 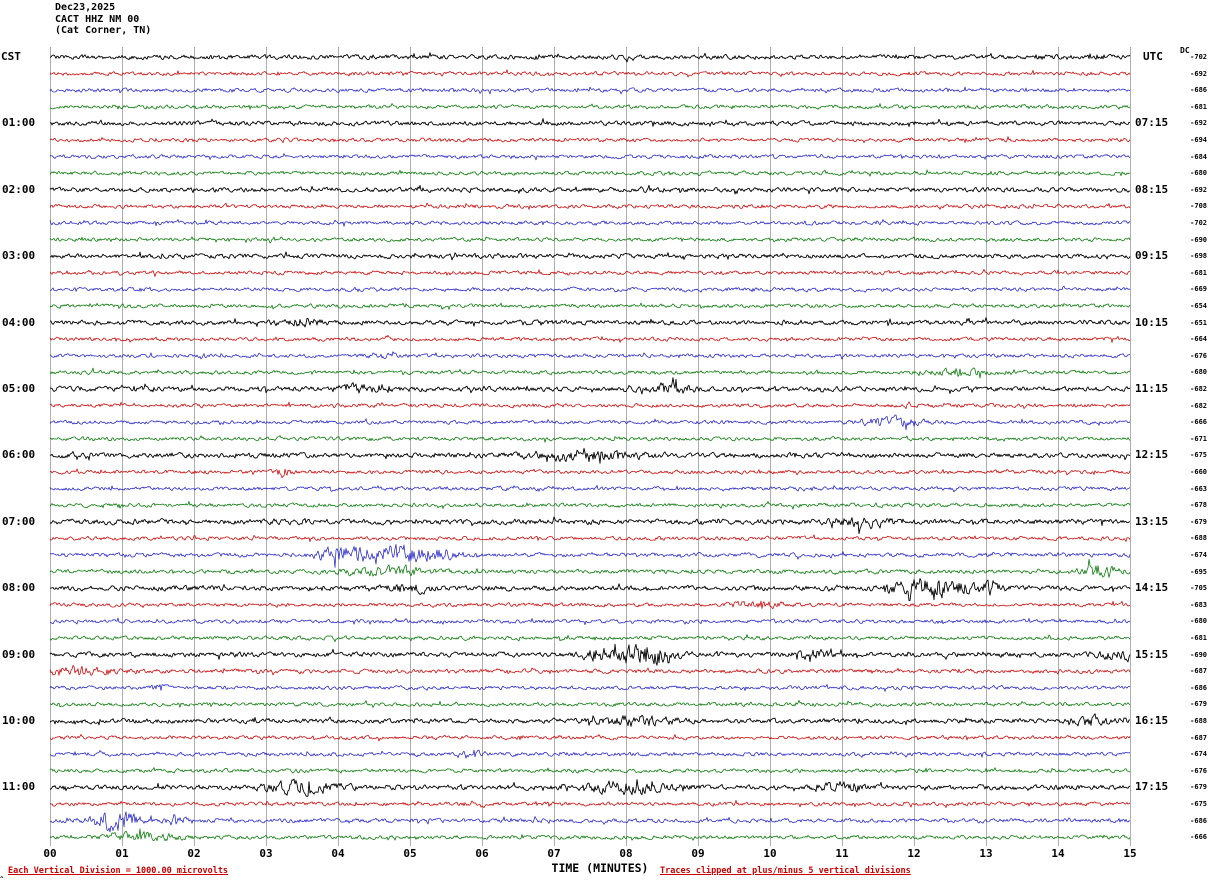 I want to click on left-hour-label: 08:00, so click(x=19, y=588).